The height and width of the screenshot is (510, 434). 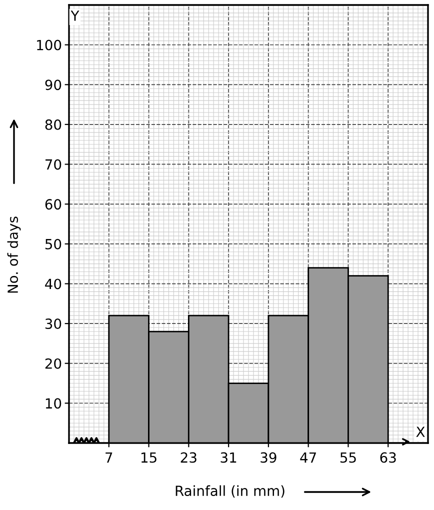 I want to click on annotation: Y, so click(x=75, y=15).